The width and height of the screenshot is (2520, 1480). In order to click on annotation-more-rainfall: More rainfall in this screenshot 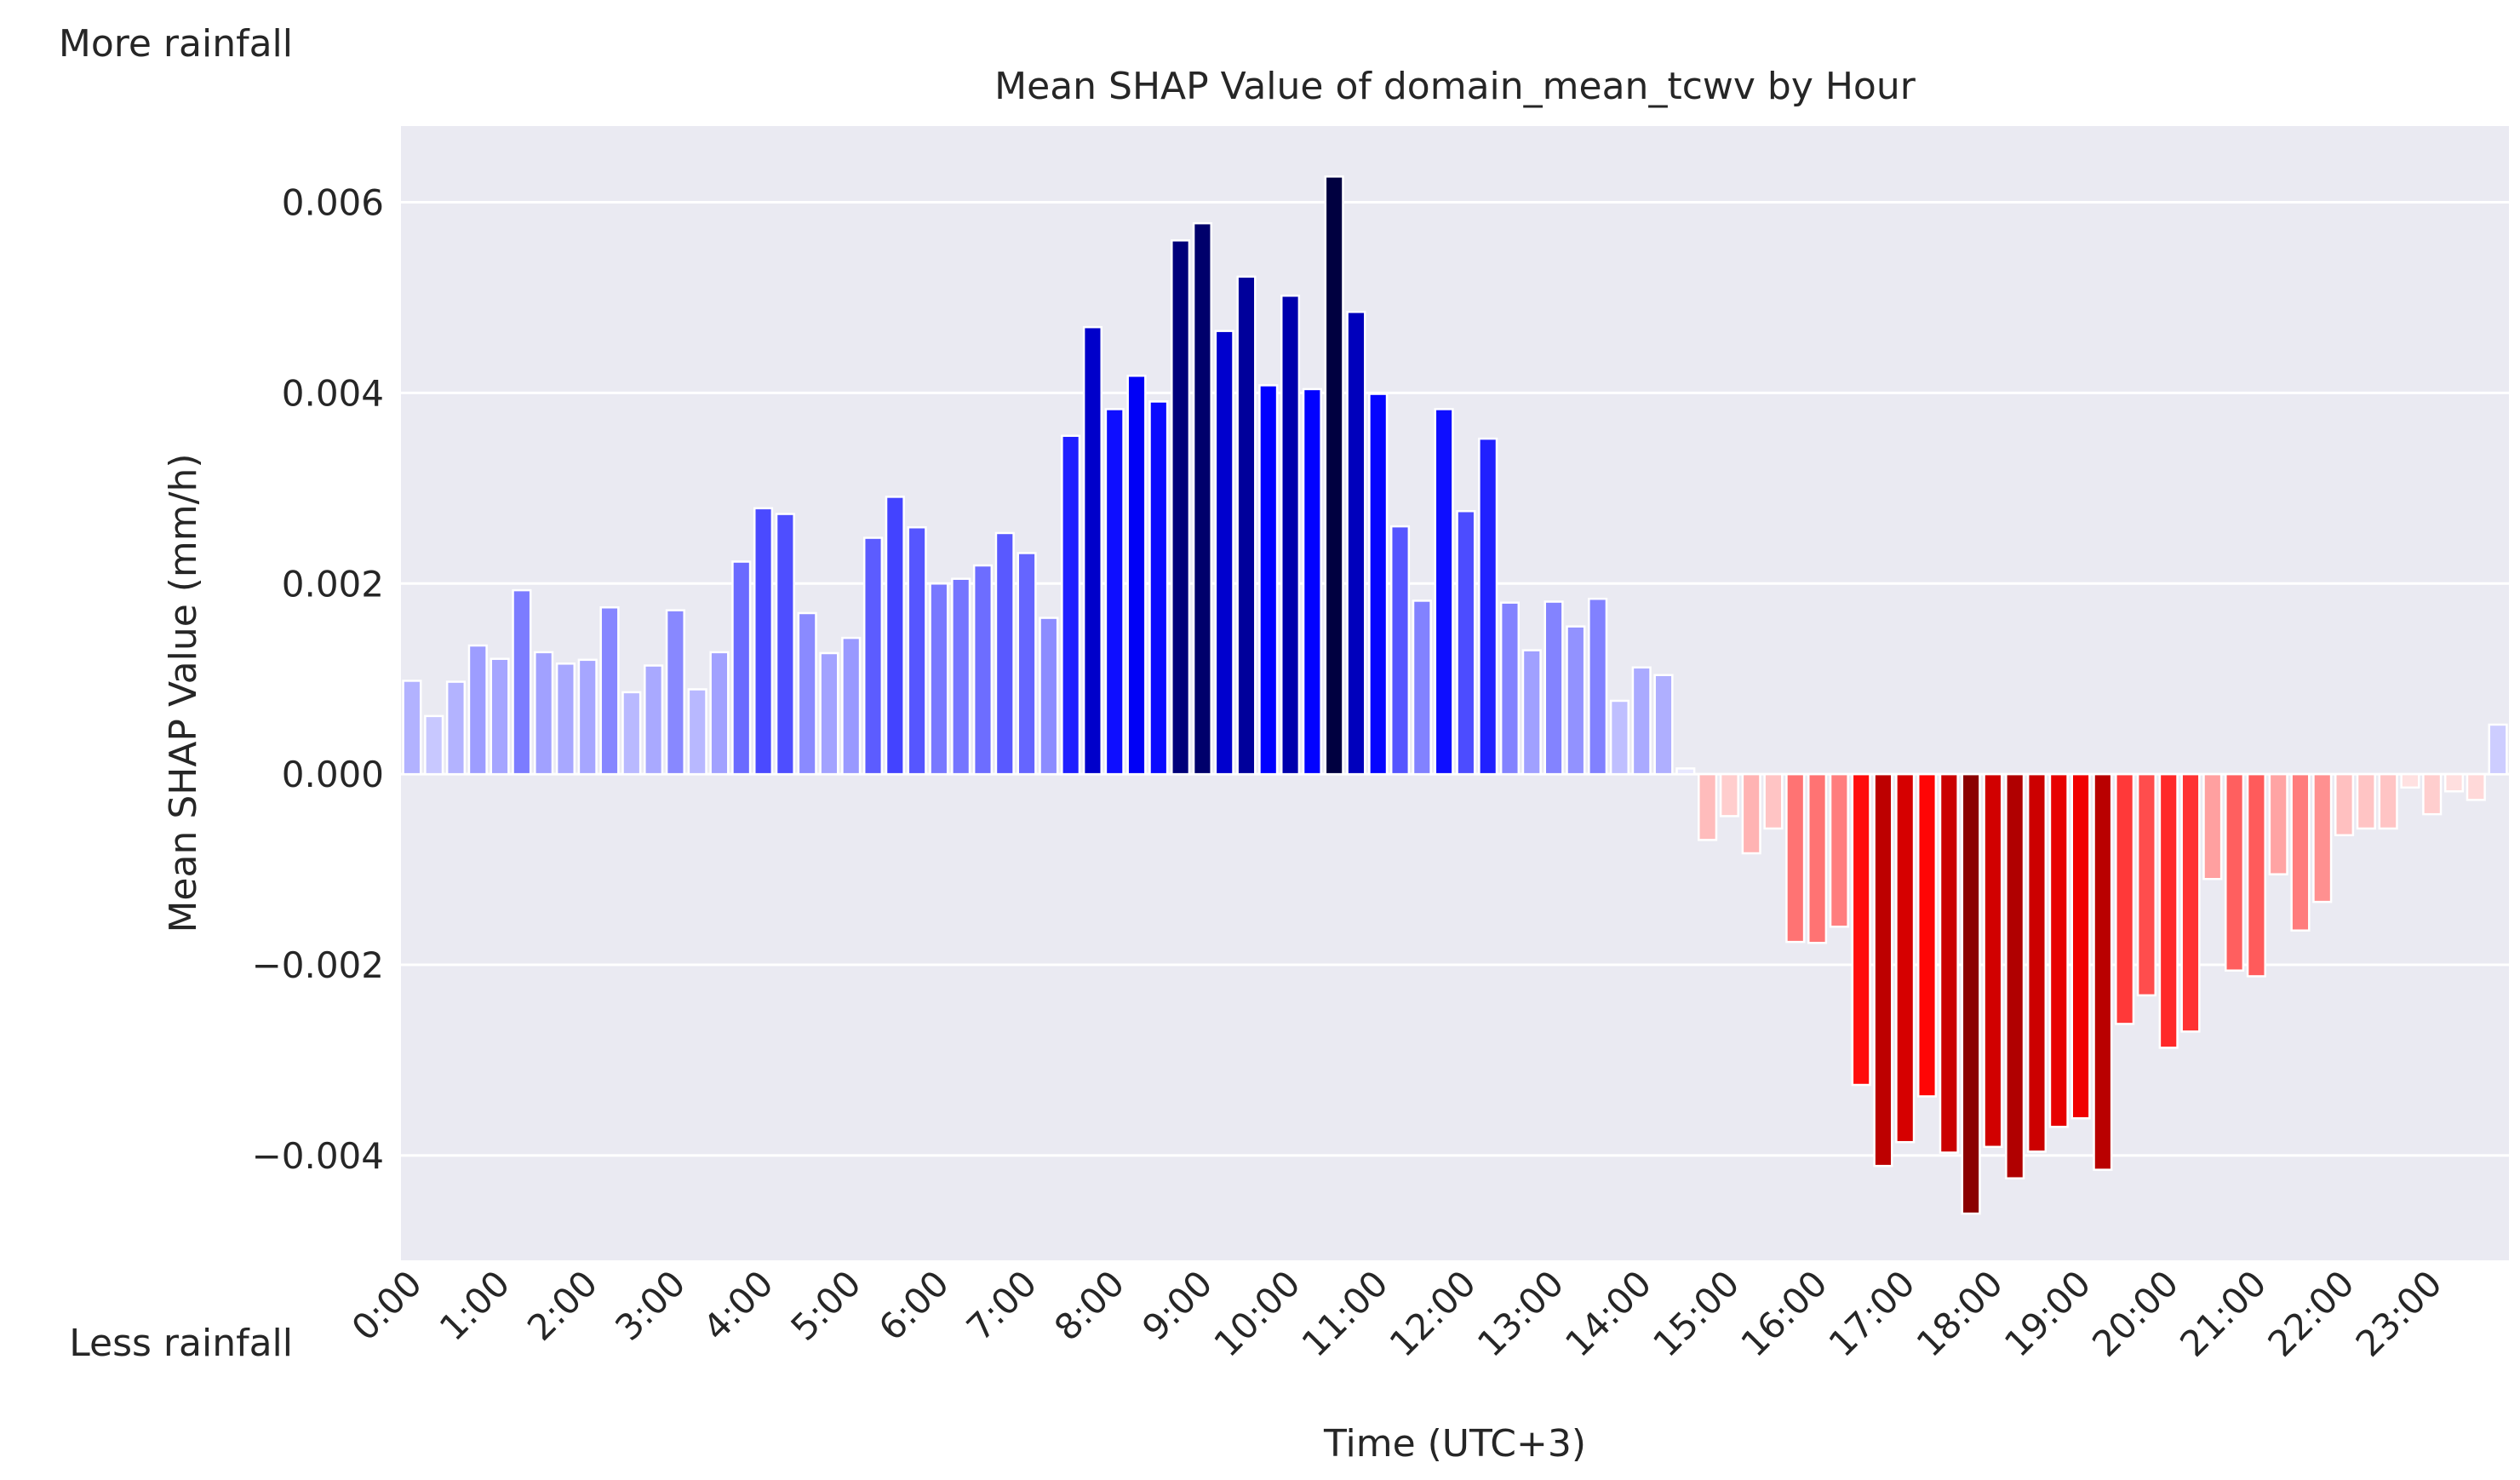, I will do `click(176, 44)`.